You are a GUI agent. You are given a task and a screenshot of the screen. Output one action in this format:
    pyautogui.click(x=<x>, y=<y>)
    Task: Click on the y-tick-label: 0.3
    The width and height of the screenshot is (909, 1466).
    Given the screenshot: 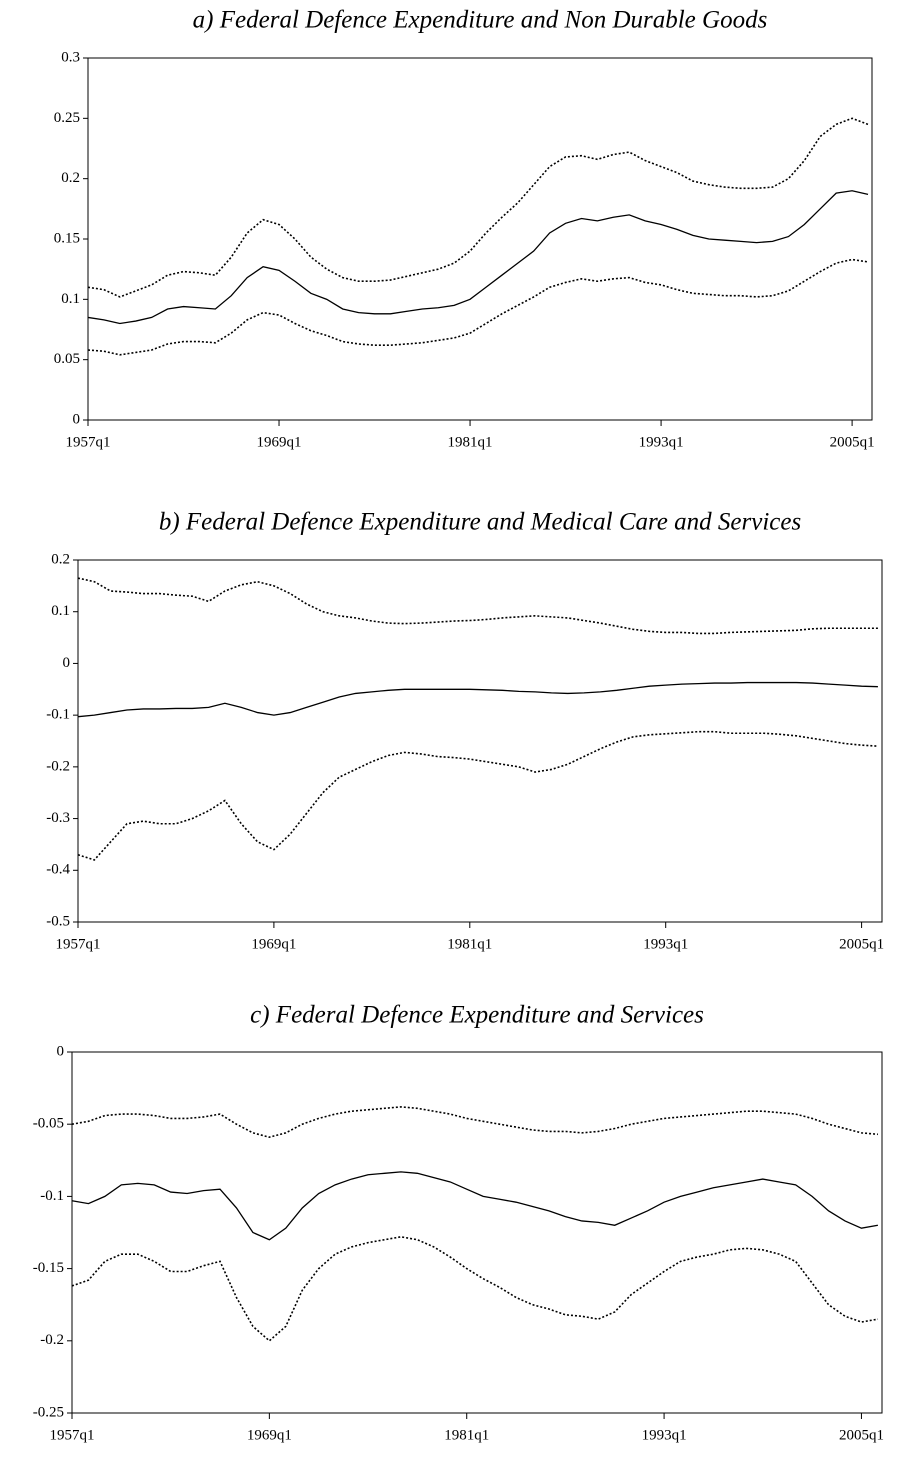 What is the action you would take?
    pyautogui.click(x=70, y=57)
    